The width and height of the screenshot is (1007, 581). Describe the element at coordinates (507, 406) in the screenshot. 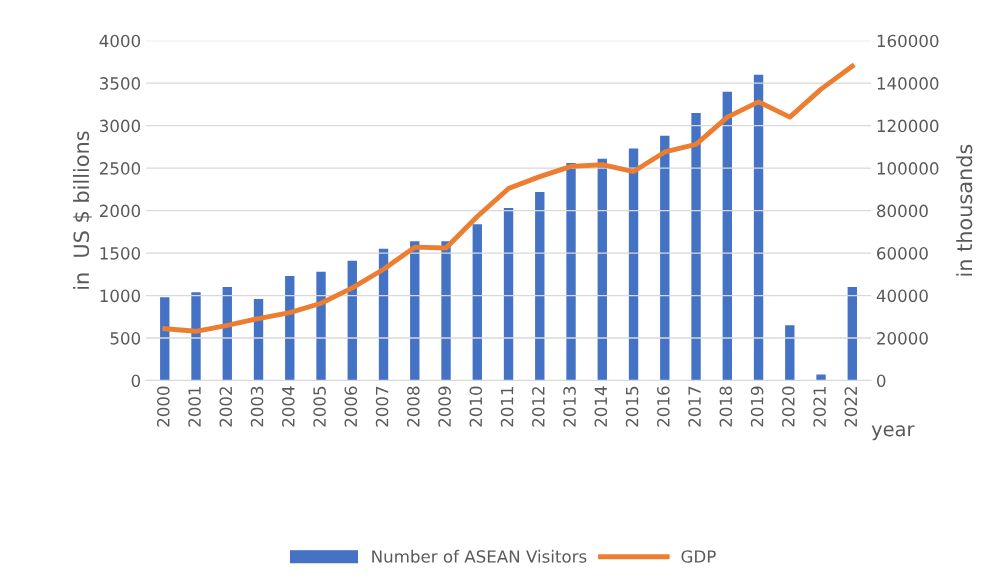

I see `x-tick-label: 2011` at that location.